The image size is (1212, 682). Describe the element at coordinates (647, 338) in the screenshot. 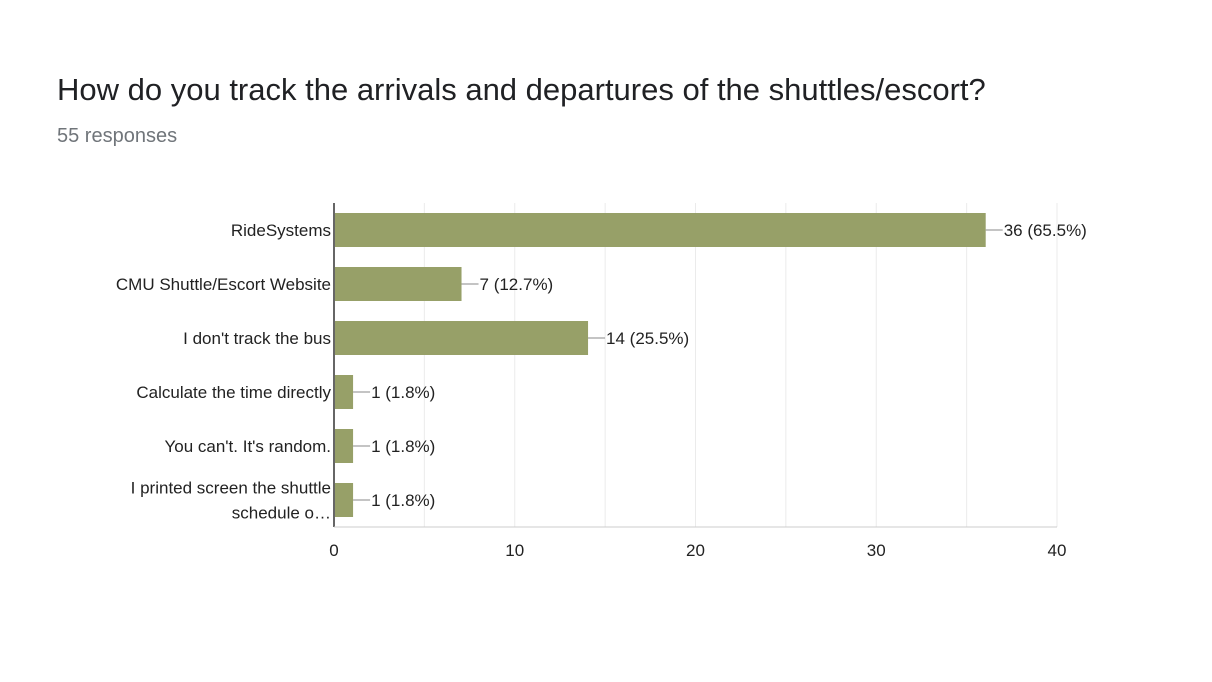

I see `value-label: 14 (25.5%)` at that location.